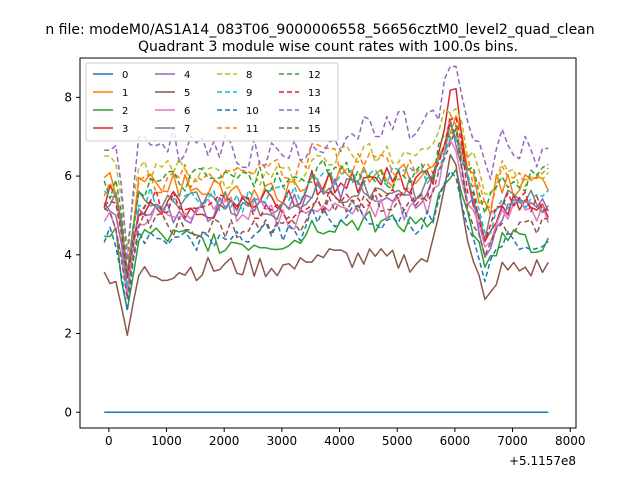 Image resolution: width=640 pixels, height=480 pixels. I want to click on x-axis: 0 1000 2000 3000 4000 5000 6000 7000 8000, so click(345, 438).